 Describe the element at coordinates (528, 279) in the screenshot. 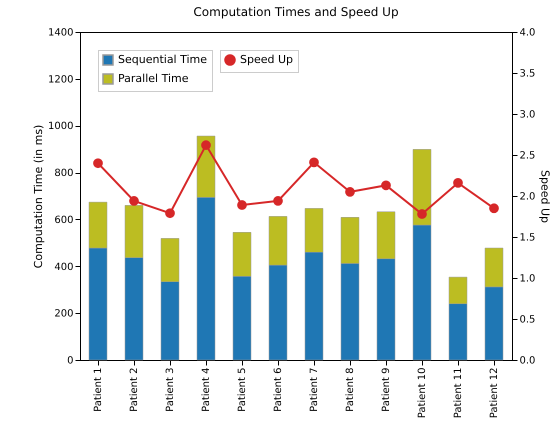

I see `y2-tick-label: 1.0` at that location.